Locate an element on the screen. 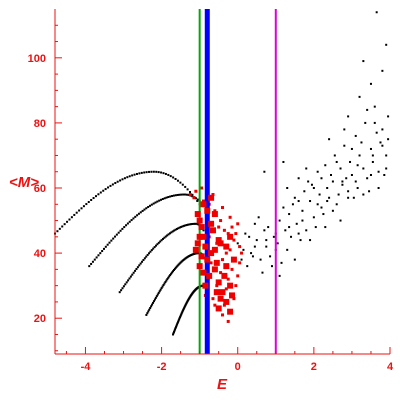  x-tick-label: -4 is located at coordinates (86, 367).